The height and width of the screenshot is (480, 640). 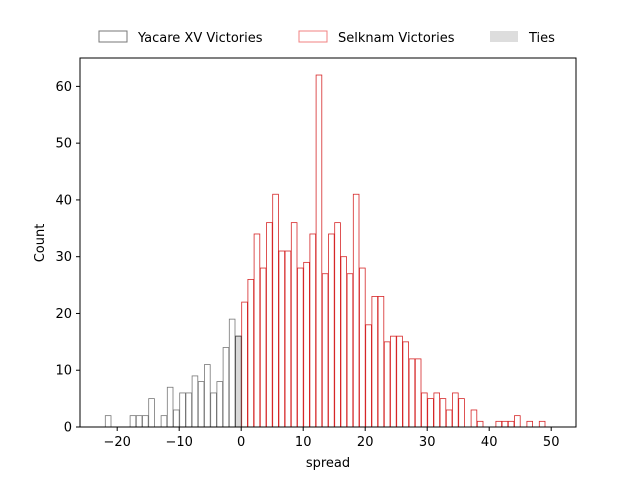 What do you see at coordinates (241, 442) in the screenshot?
I see `x-tick-label: 0` at bounding box center [241, 442].